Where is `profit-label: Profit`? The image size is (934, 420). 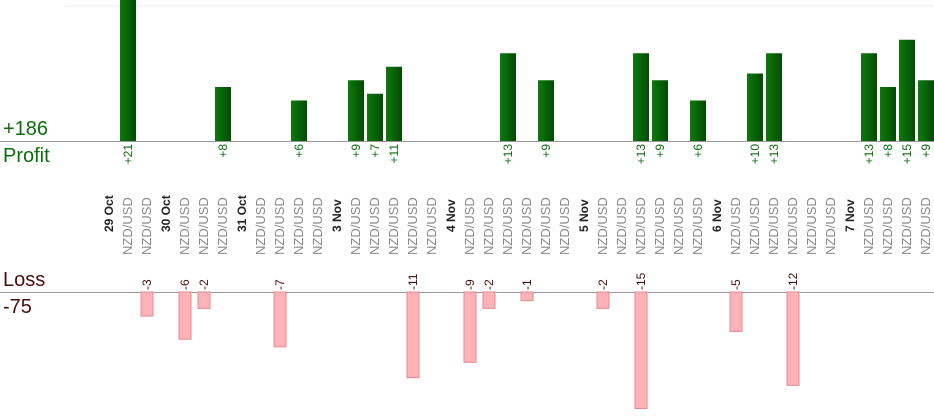 profit-label: Profit is located at coordinates (26, 156).